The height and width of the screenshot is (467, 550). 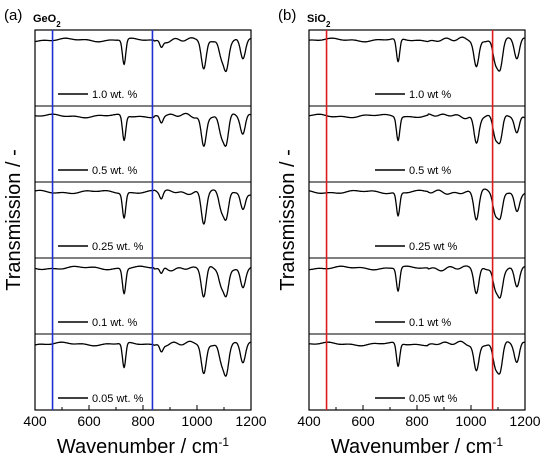 What do you see at coordinates (114, 95) in the screenshot?
I see `series-label: 1.0 wt. %` at bounding box center [114, 95].